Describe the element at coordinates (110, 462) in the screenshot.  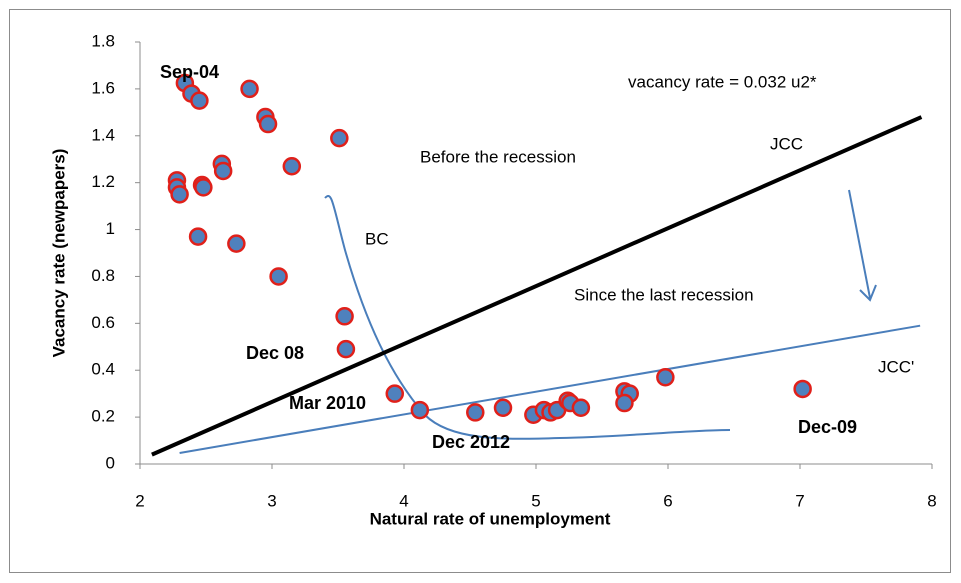
I see `y-tick-label: 0` at that location.